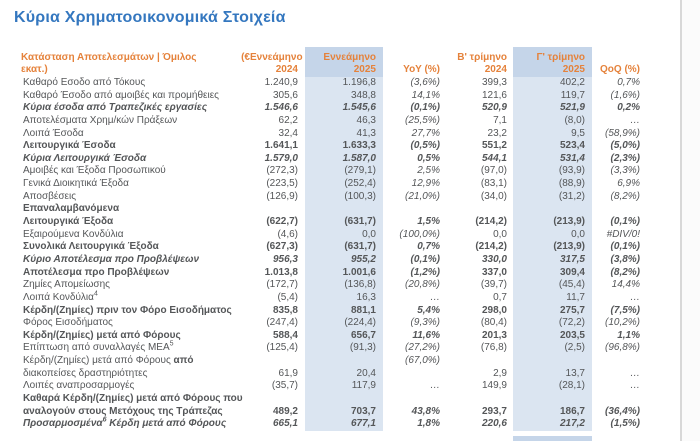 The height and width of the screenshot is (441, 700). What do you see at coordinates (494, 310) in the screenshot?
I see `cell-q2-2024: 298,0` at bounding box center [494, 310].